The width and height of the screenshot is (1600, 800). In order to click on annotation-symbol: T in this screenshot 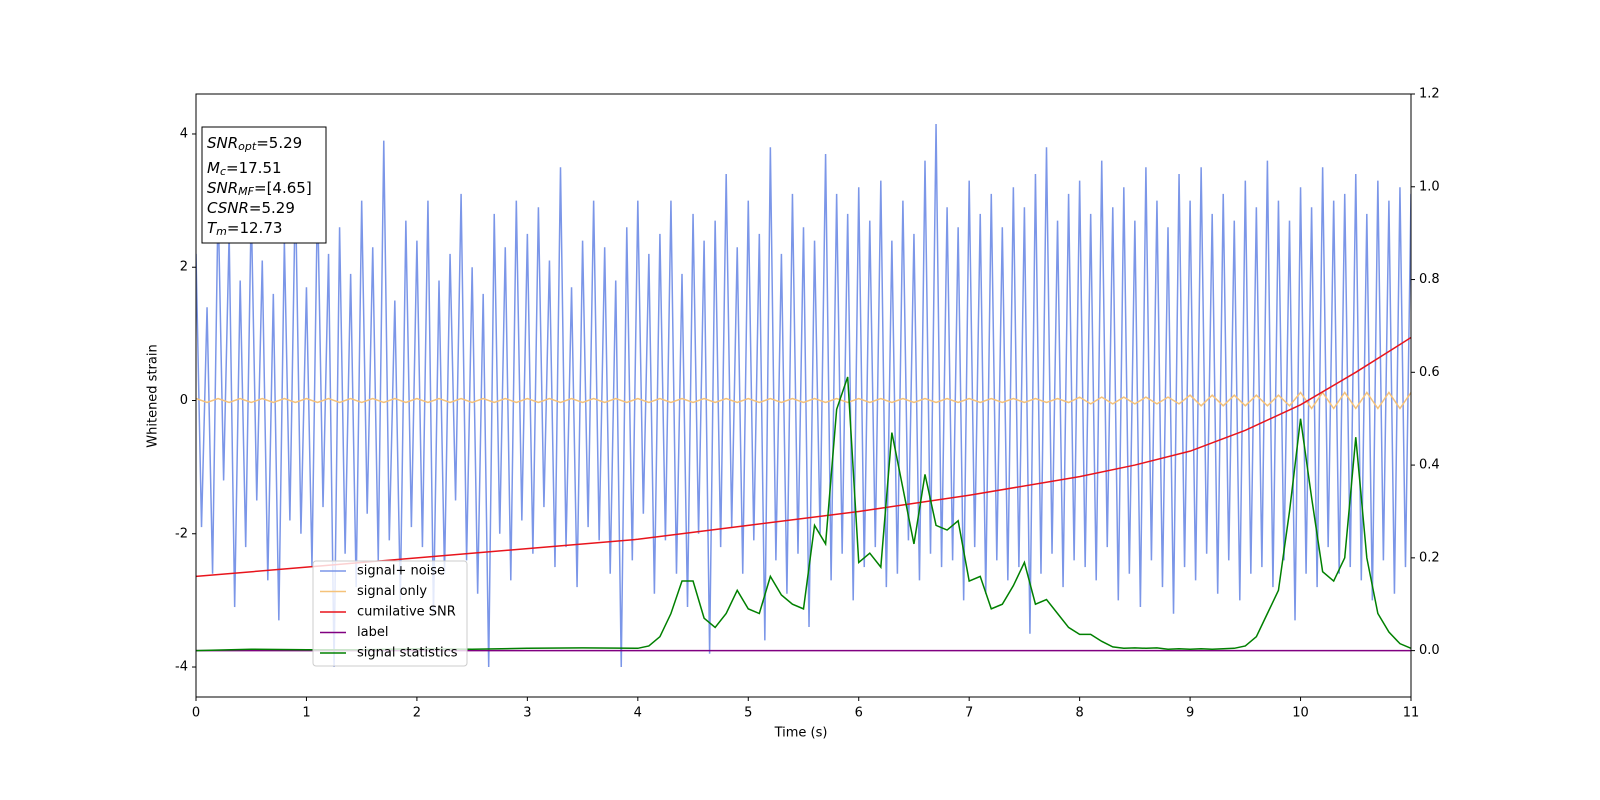, I will do `click(212, 228)`.